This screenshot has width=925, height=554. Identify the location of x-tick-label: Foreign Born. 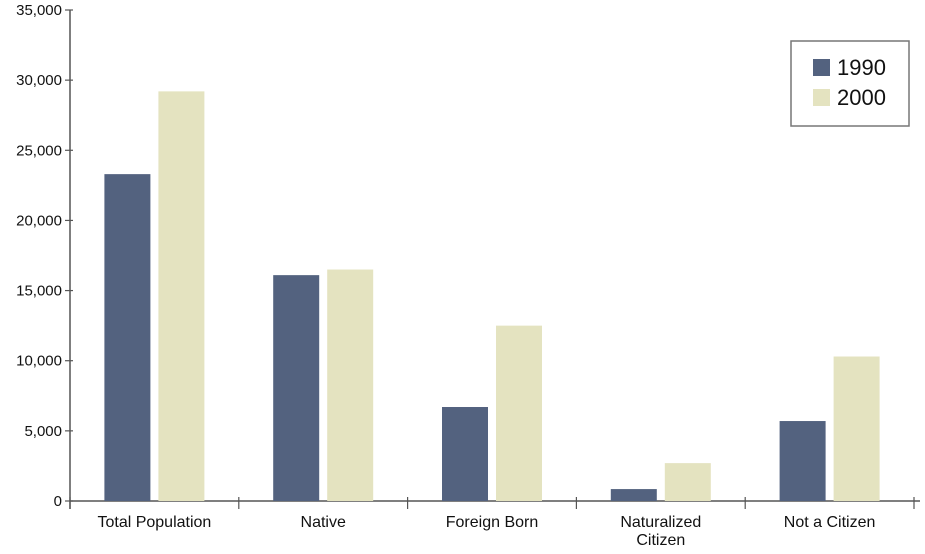
(492, 522).